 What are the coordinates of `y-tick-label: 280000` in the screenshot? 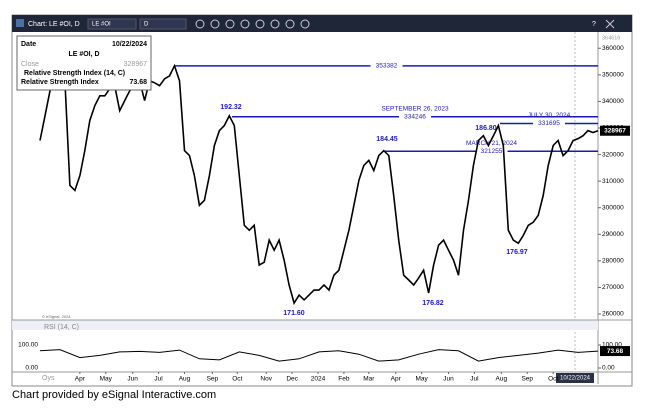 It's located at (613, 261).